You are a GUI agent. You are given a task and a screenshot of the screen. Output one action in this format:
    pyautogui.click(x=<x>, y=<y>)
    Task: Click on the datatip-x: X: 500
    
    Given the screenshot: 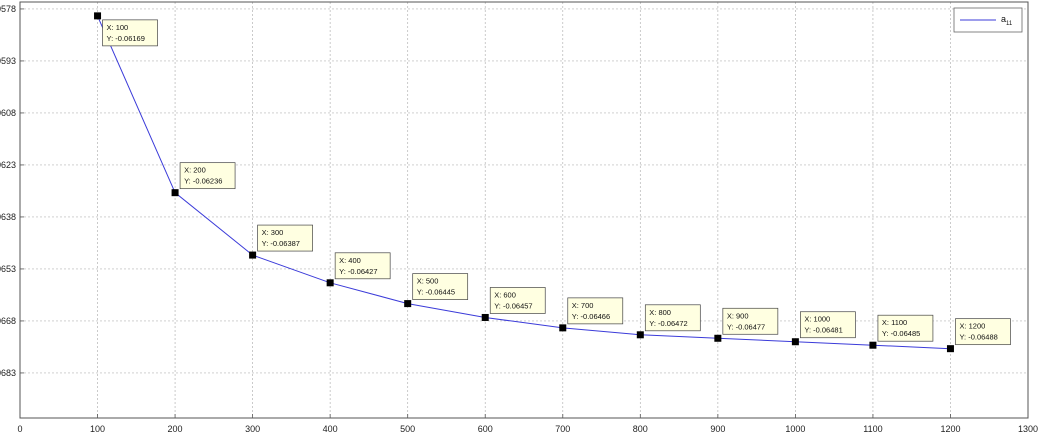 What is the action you would take?
    pyautogui.click(x=428, y=281)
    